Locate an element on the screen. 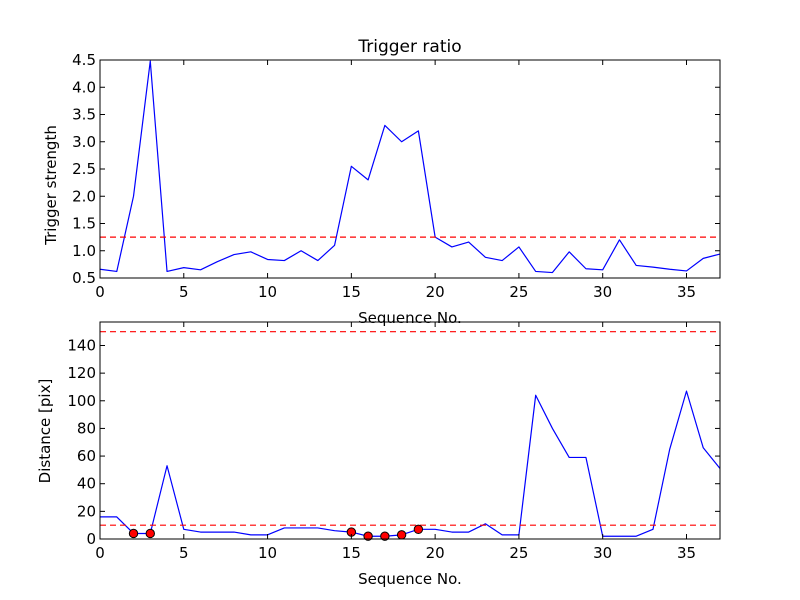 The height and width of the screenshot is (600, 800). y-tick-label: 20 is located at coordinates (86, 511).